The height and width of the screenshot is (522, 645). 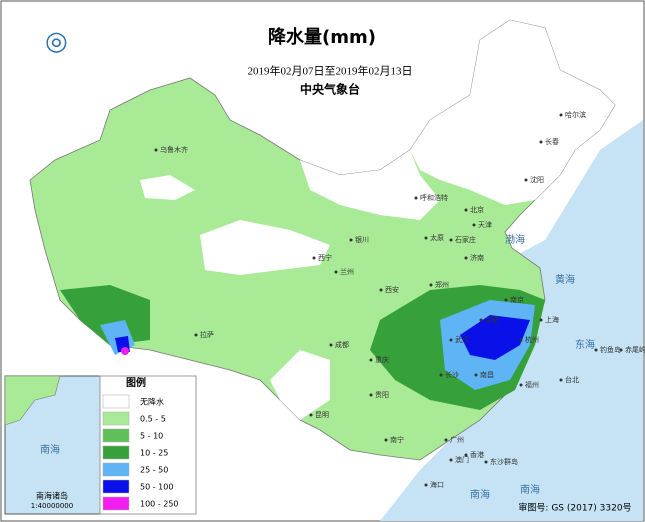 I want to click on city-label: 广州, so click(x=457, y=439).